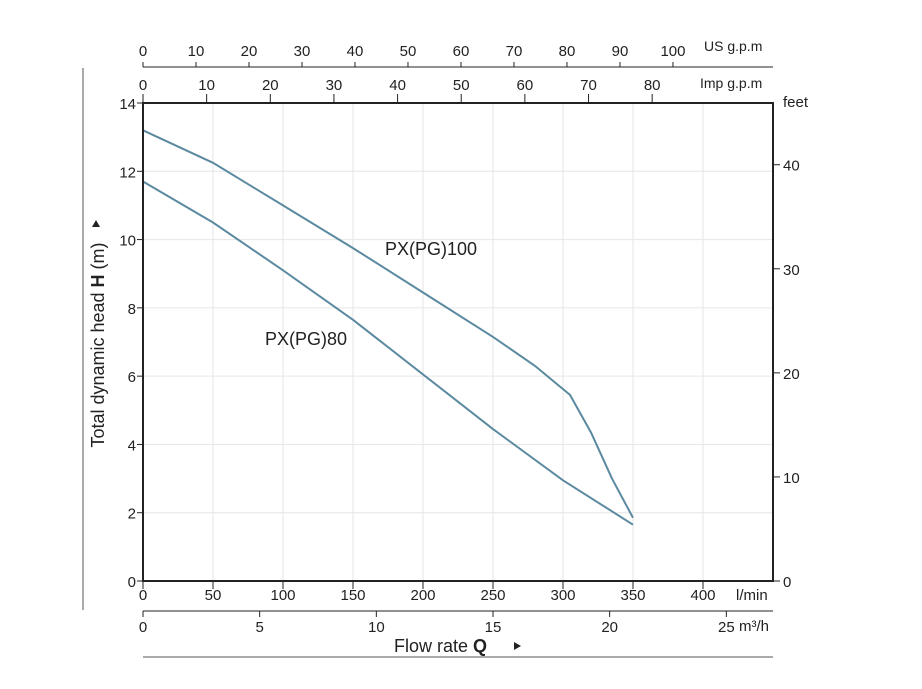 The width and height of the screenshot is (922, 689). I want to click on imp-gpm-tick-label: 20, so click(270, 85).